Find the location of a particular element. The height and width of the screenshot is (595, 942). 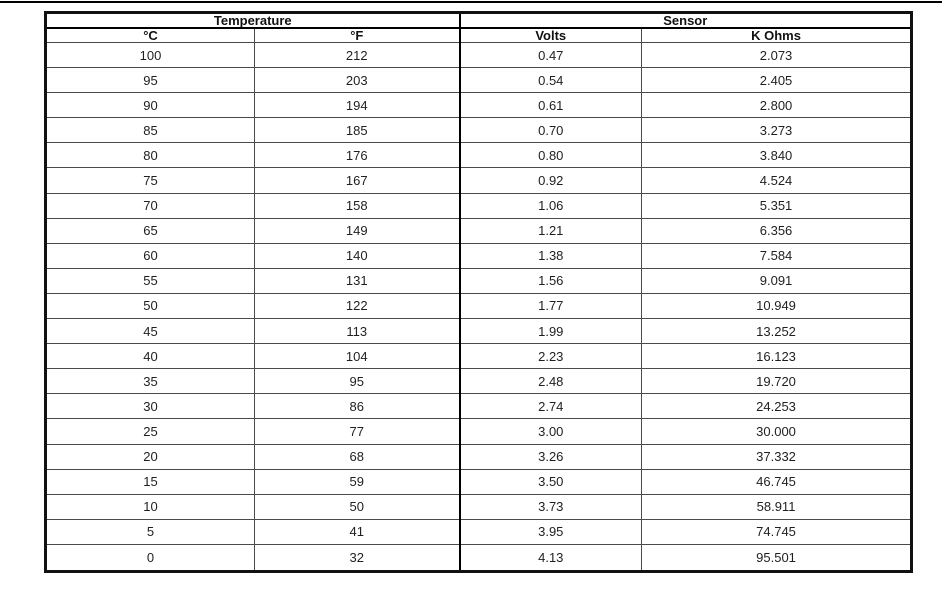

cell-celsius: 80 is located at coordinates (150, 155).